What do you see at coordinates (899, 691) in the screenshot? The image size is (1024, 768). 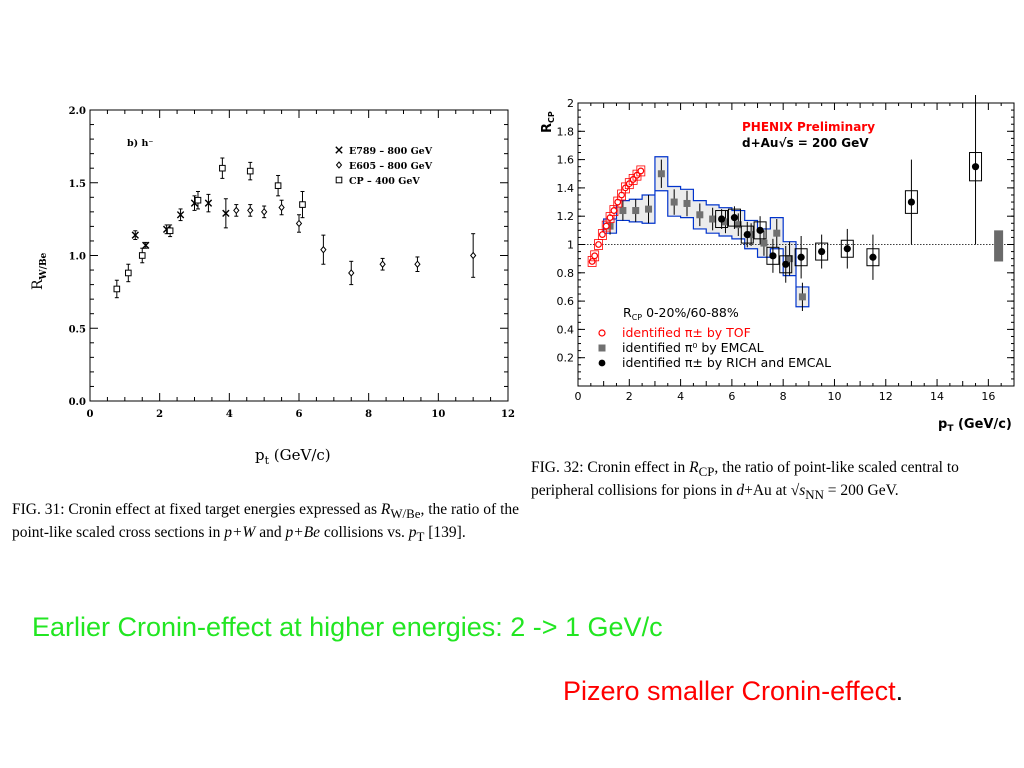 I see `pizero-note-period: .` at bounding box center [899, 691].